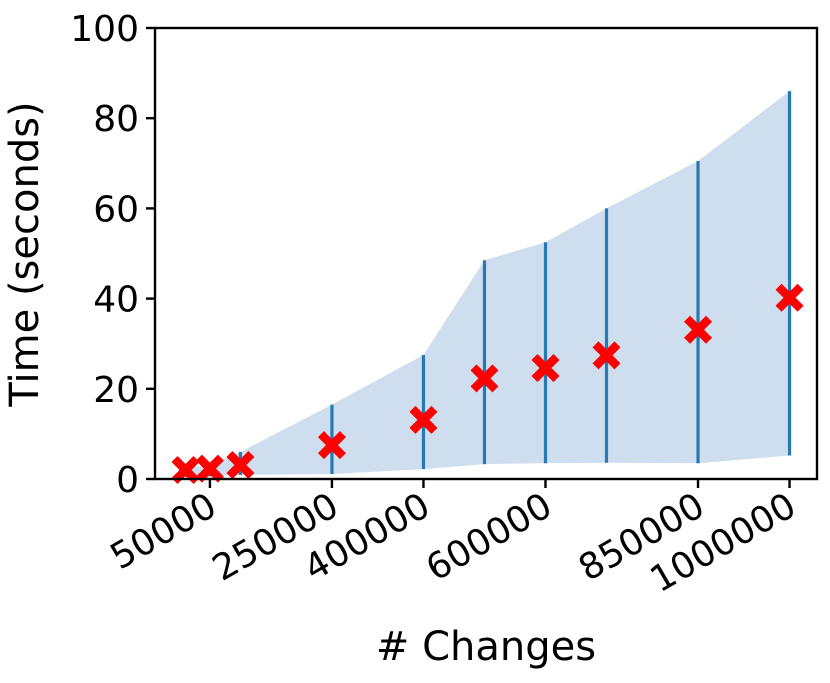 The width and height of the screenshot is (830, 683). What do you see at coordinates (486, 647) in the screenshot?
I see `x-axis-label: # Changes` at bounding box center [486, 647].